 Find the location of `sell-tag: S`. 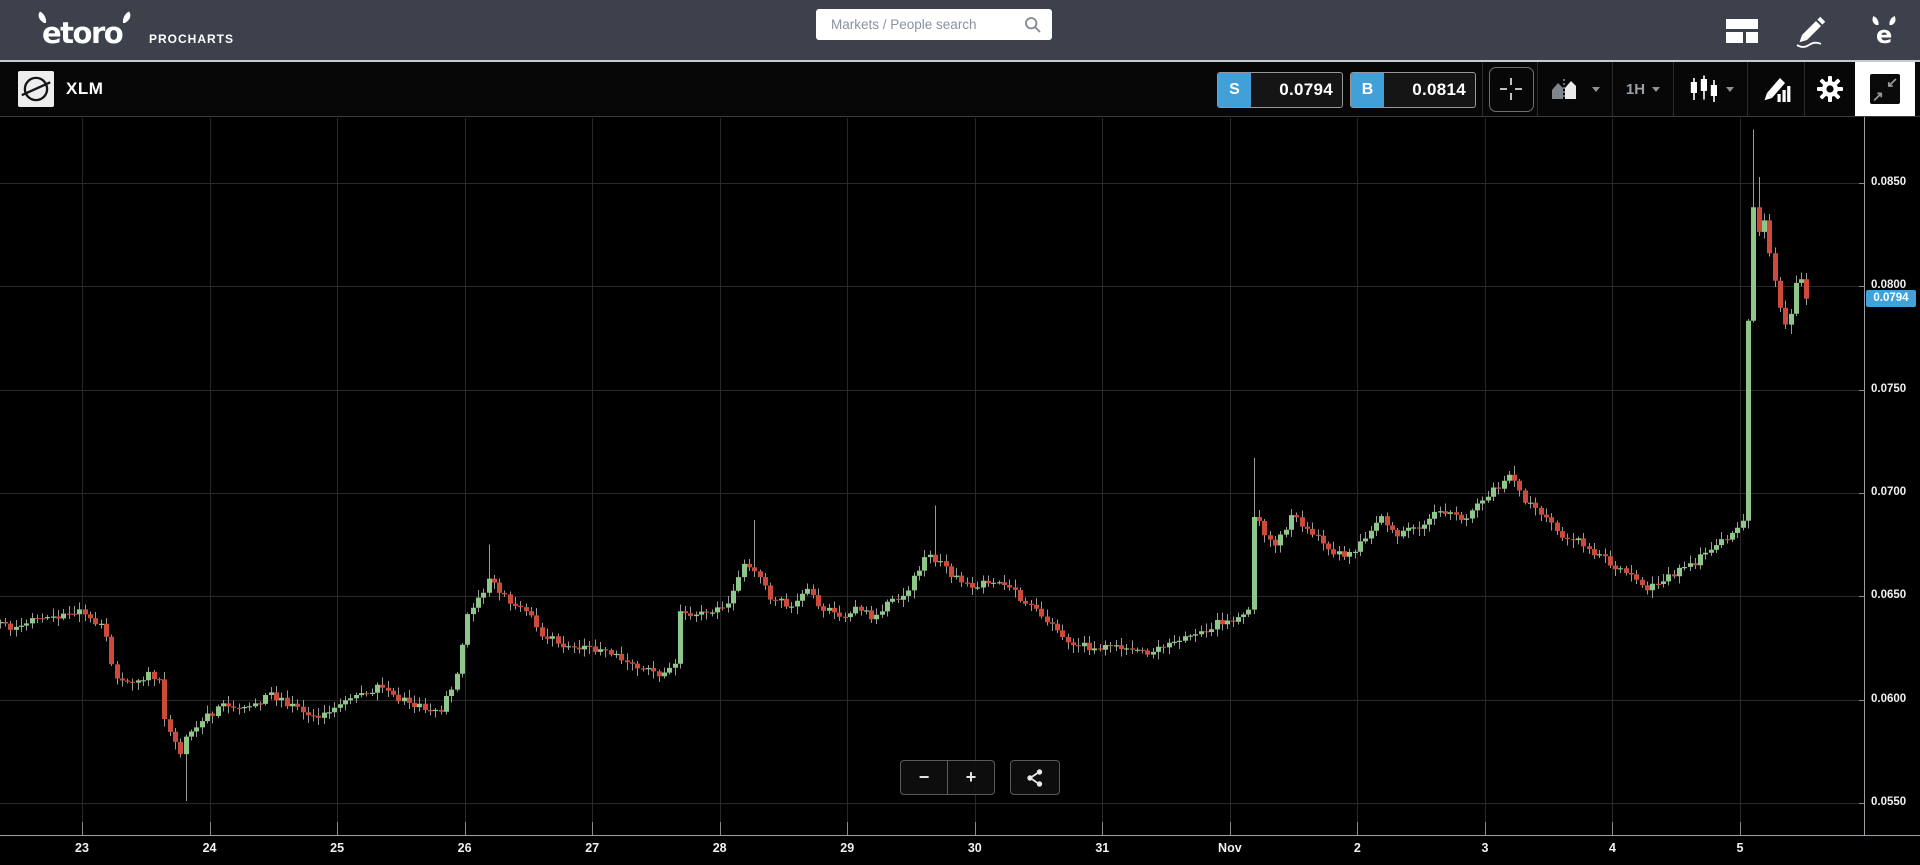

sell-tag: S is located at coordinates (1234, 90).